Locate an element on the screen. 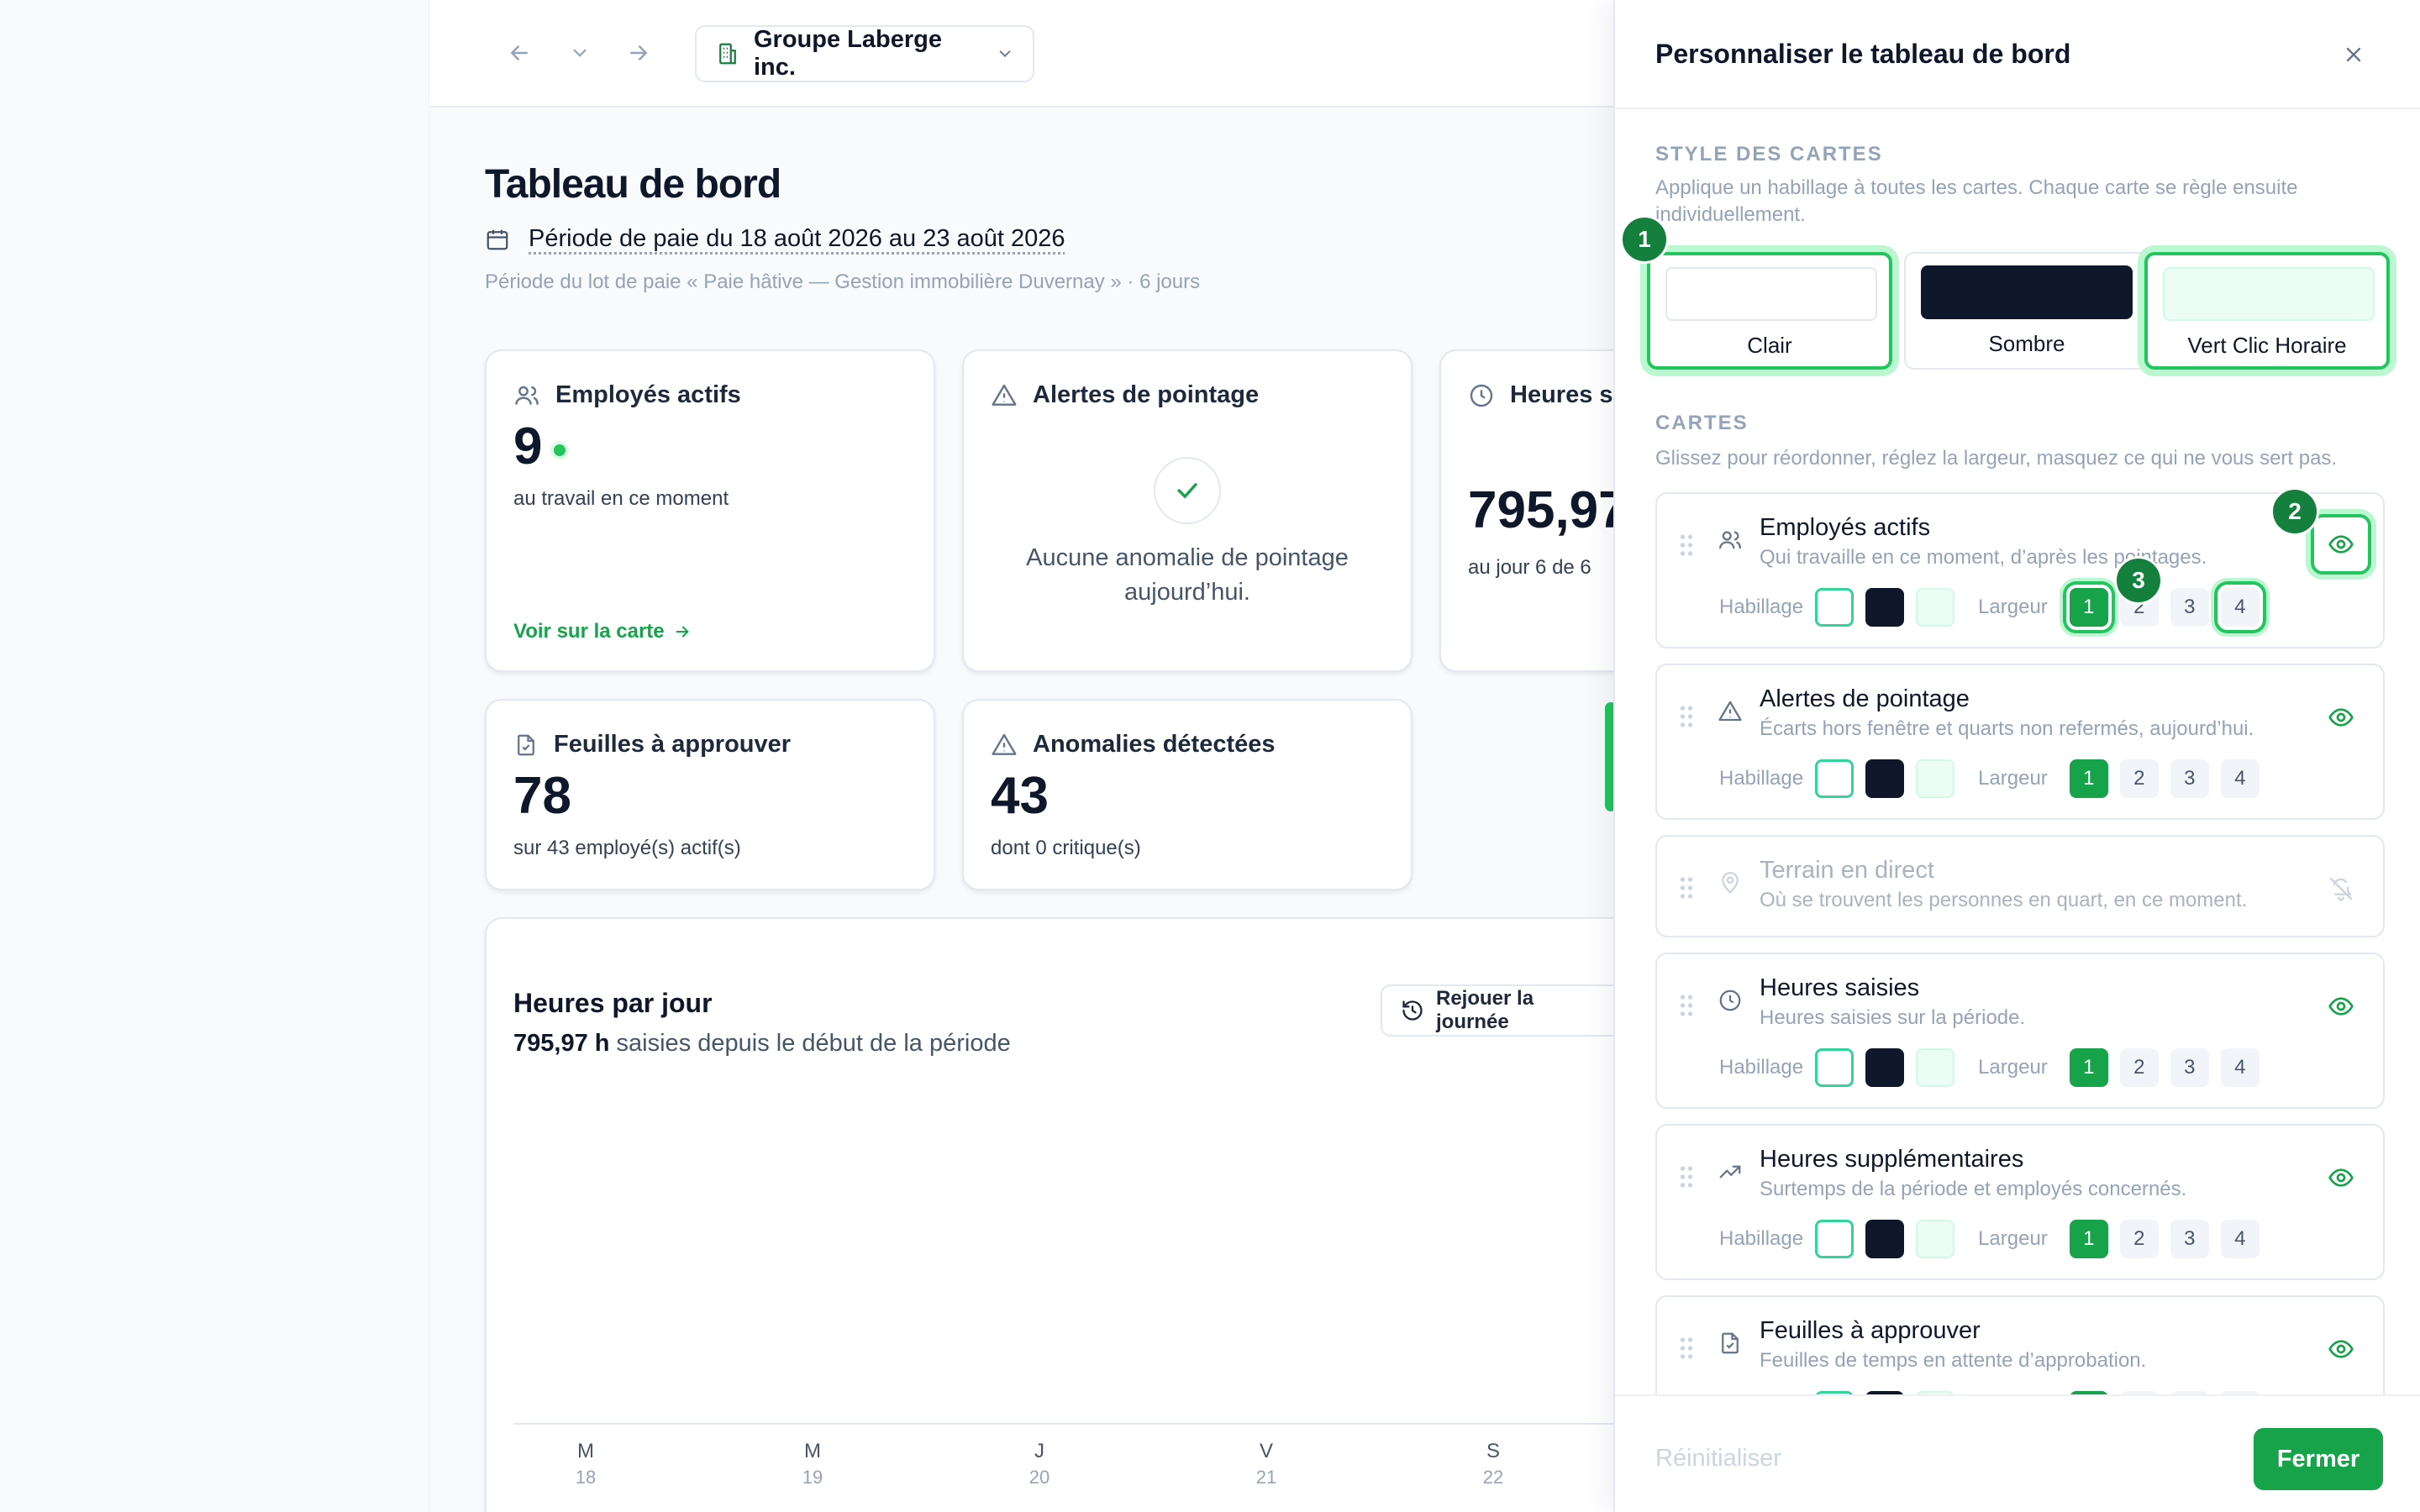 This screenshot has height=1512, width=2420. x-tick-day: 22 is located at coordinates (1493, 1477).